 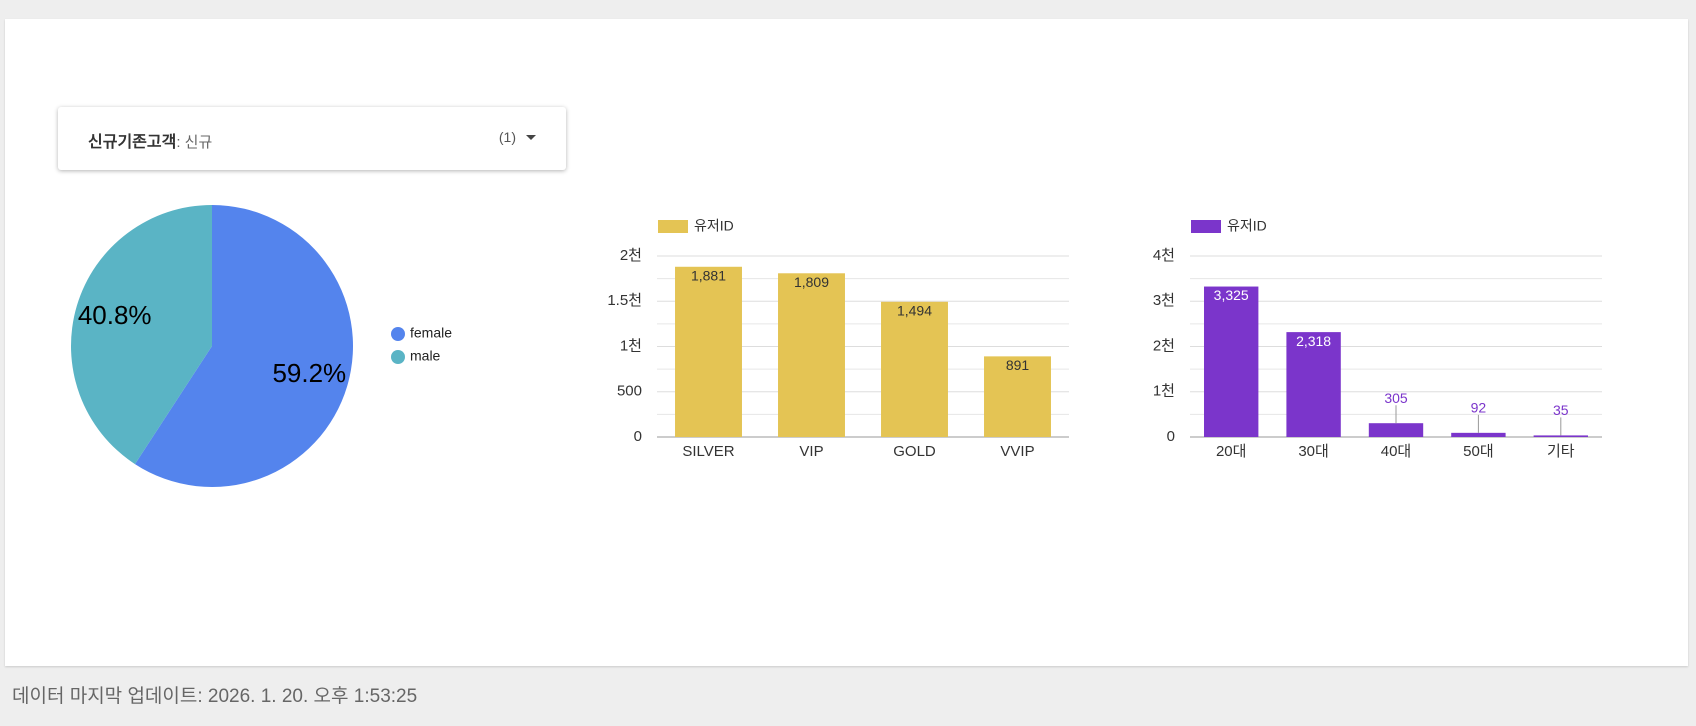 What do you see at coordinates (1313, 451) in the screenshot?
I see `x-tick-label: 30대` at bounding box center [1313, 451].